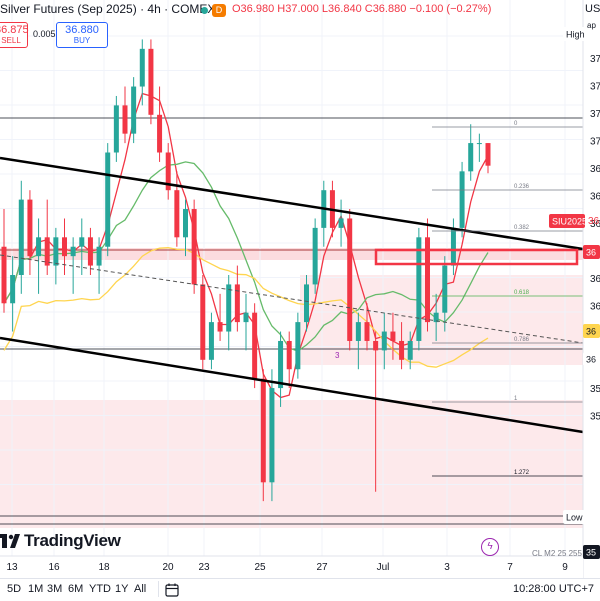  What do you see at coordinates (522, 228) in the screenshot?
I see `fib-level-label: 0.382` at bounding box center [522, 228].